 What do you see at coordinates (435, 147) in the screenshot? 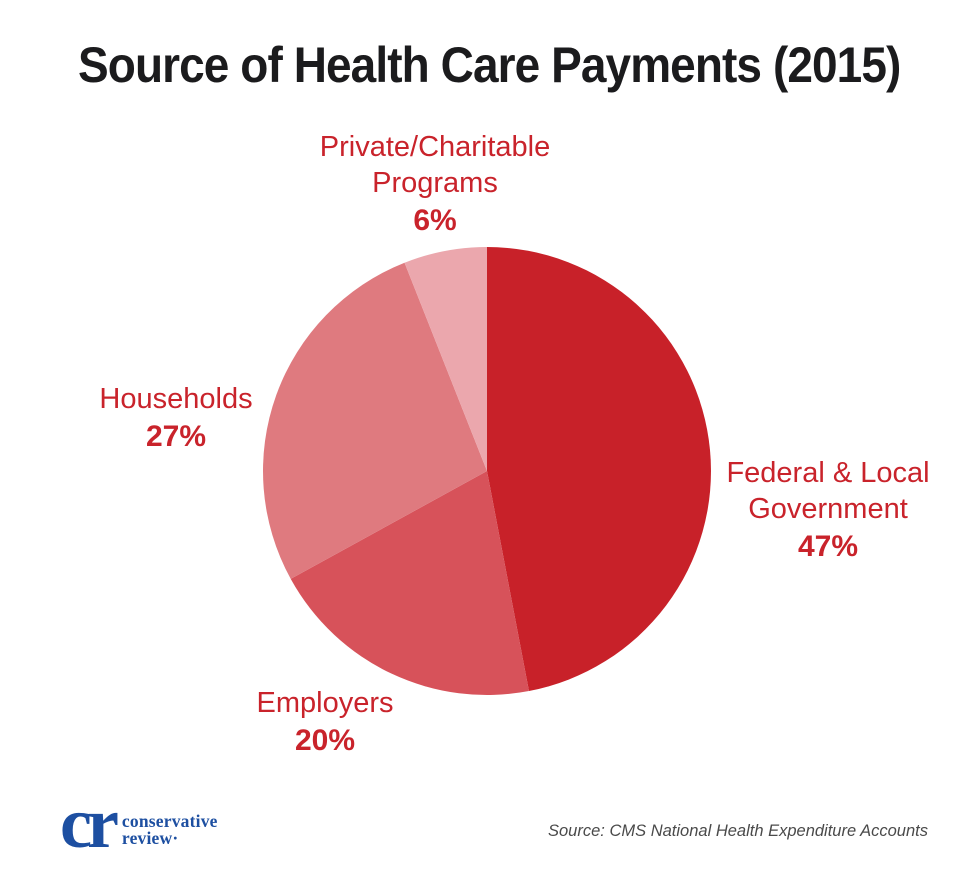
I see `label-text: Private/Charitable` at bounding box center [435, 147].